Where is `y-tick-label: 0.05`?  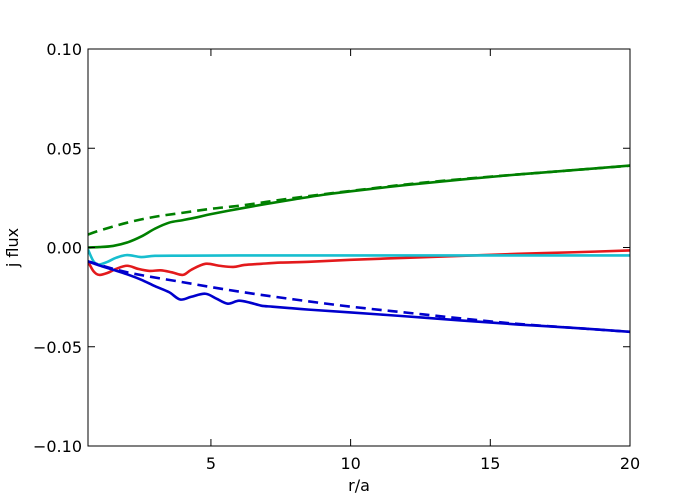 y-tick-label: 0.05 is located at coordinates (64, 148).